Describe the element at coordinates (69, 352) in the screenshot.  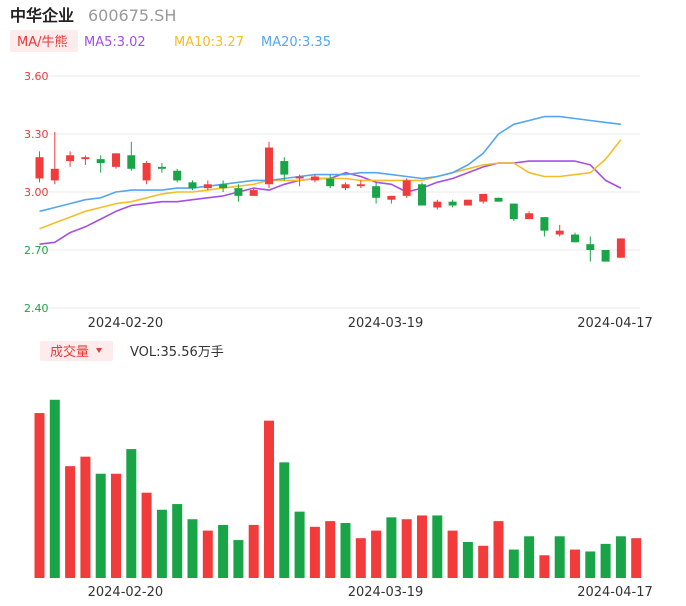
I see `volume-indicator-button-label: 成交量` at that location.